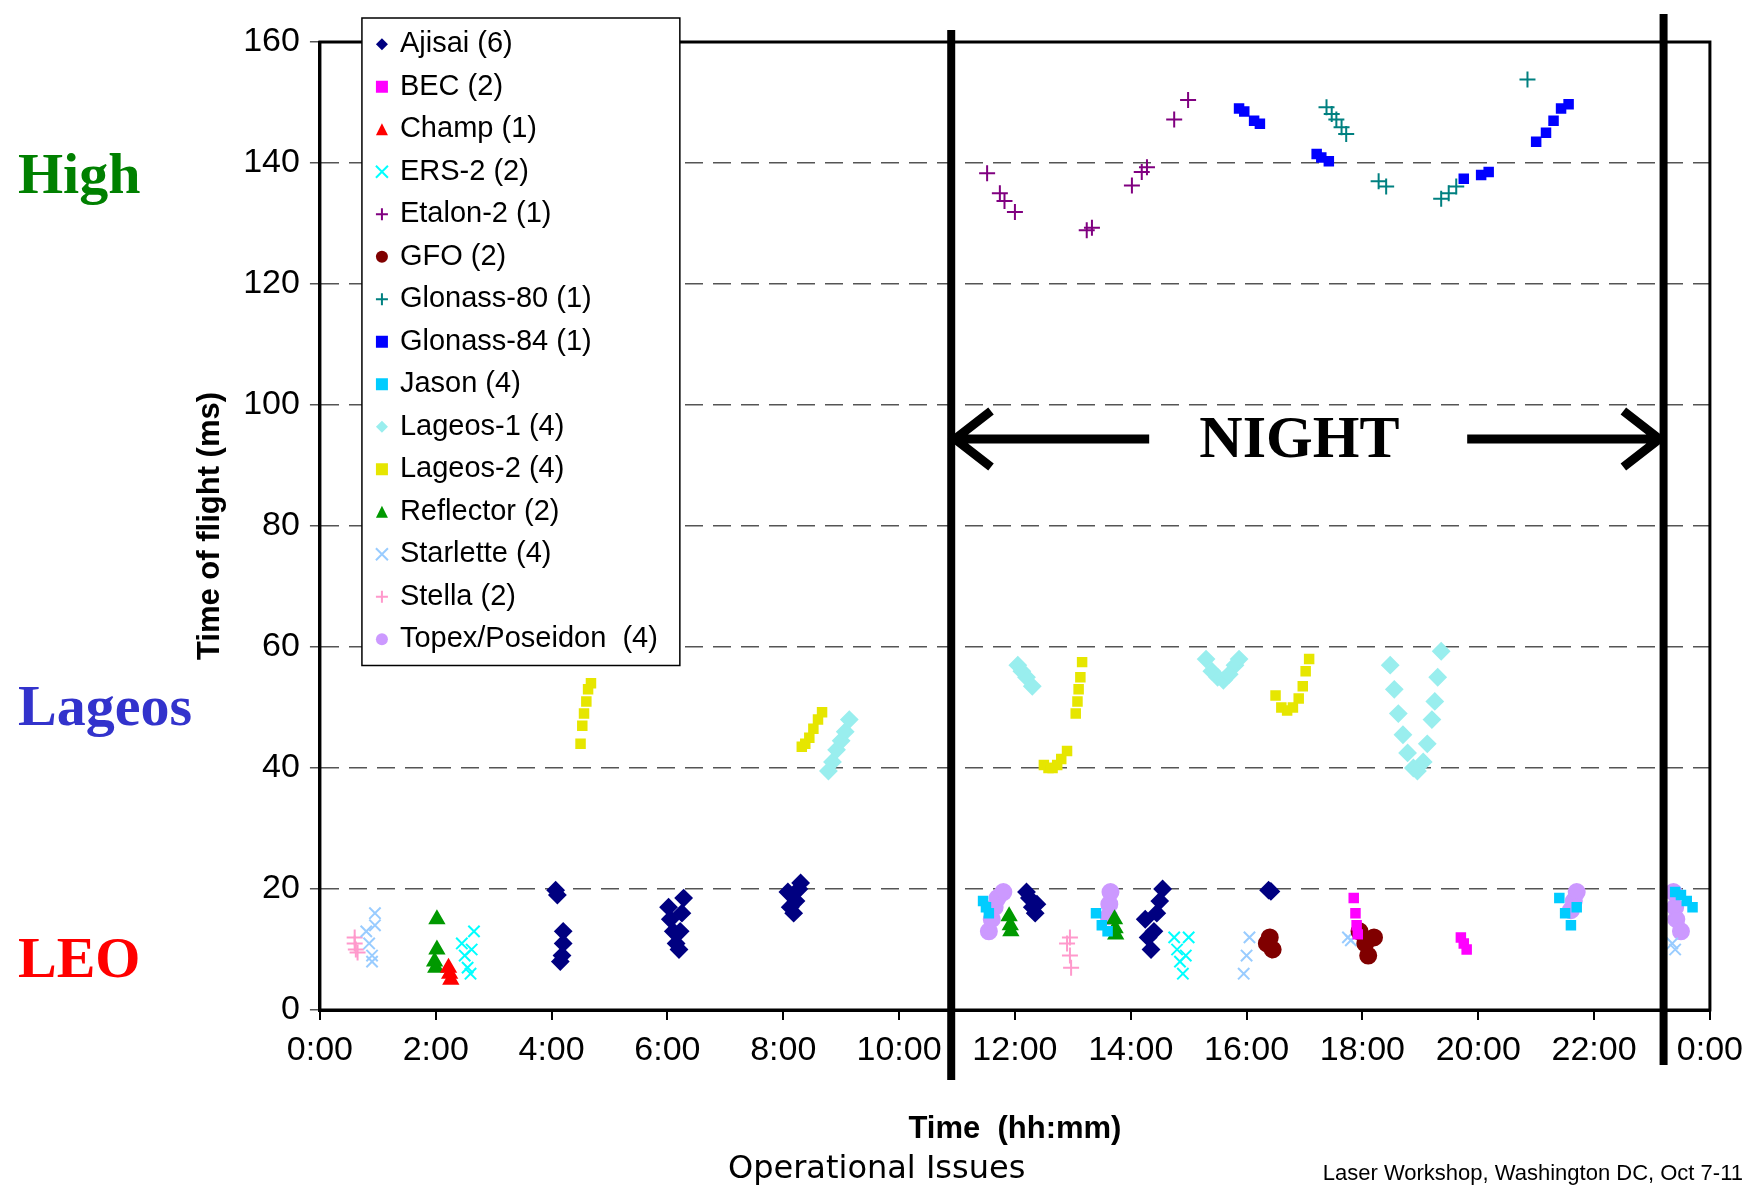  Describe the element at coordinates (482, 424) in the screenshot. I see `legend-label: Lageos-1 (4)` at that location.